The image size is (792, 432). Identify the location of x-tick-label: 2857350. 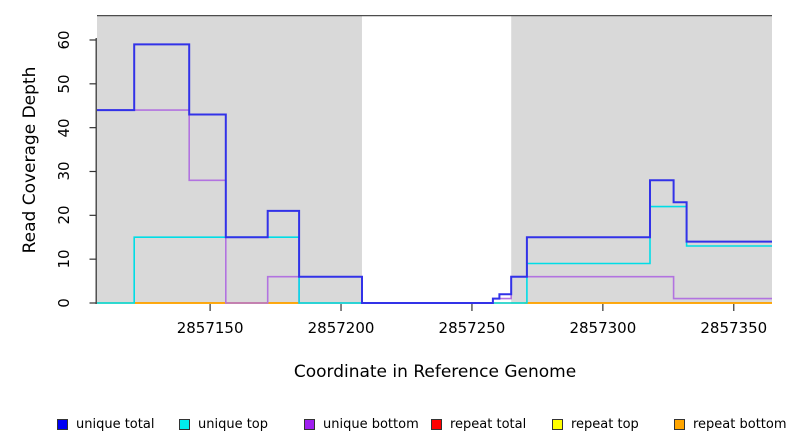
(734, 328).